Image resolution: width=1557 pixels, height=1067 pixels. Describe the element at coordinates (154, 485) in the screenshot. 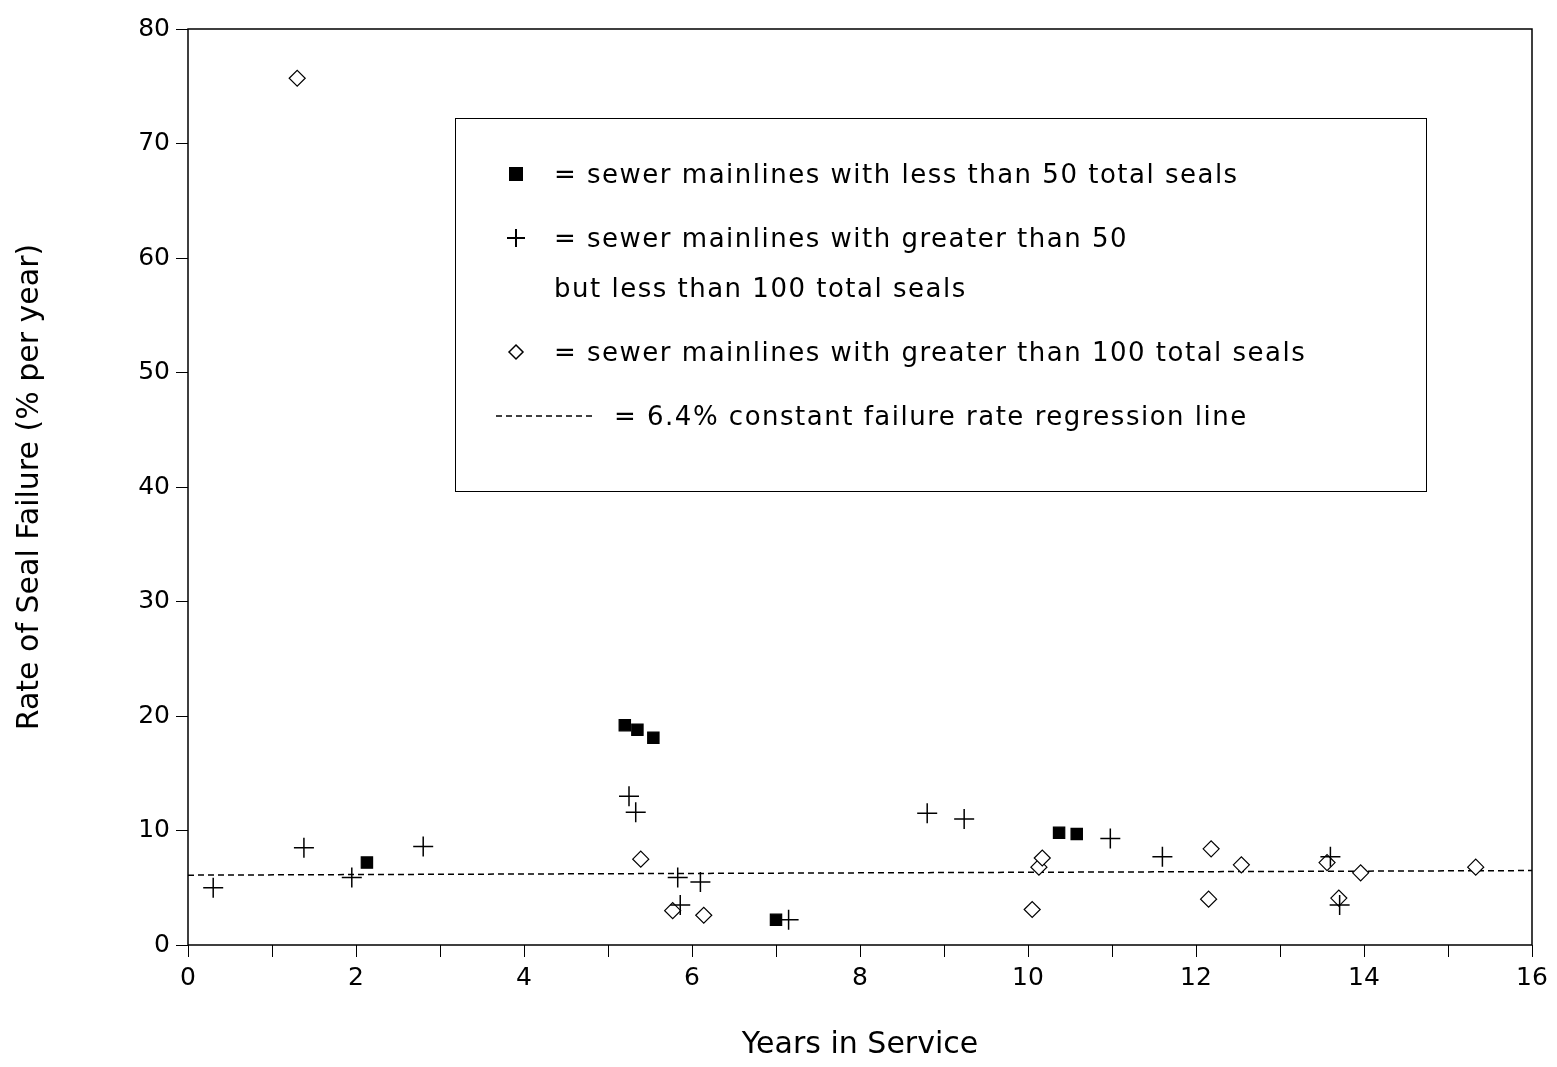

I see `y-tick-label: 40` at that location.